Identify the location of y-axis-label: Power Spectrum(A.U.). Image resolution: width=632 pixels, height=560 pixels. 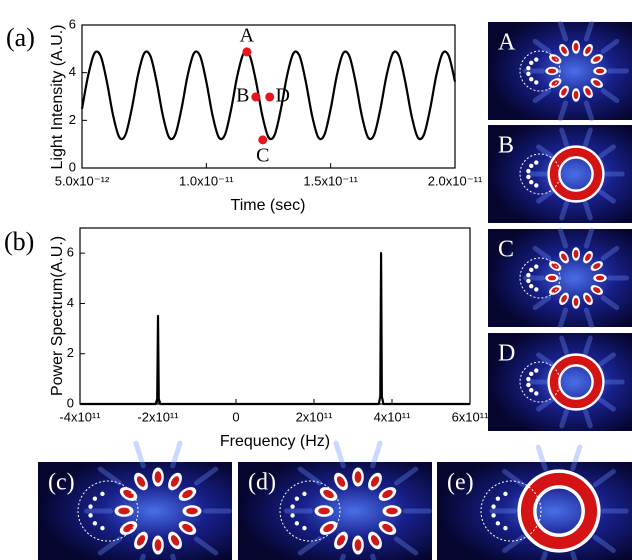
(57, 316).